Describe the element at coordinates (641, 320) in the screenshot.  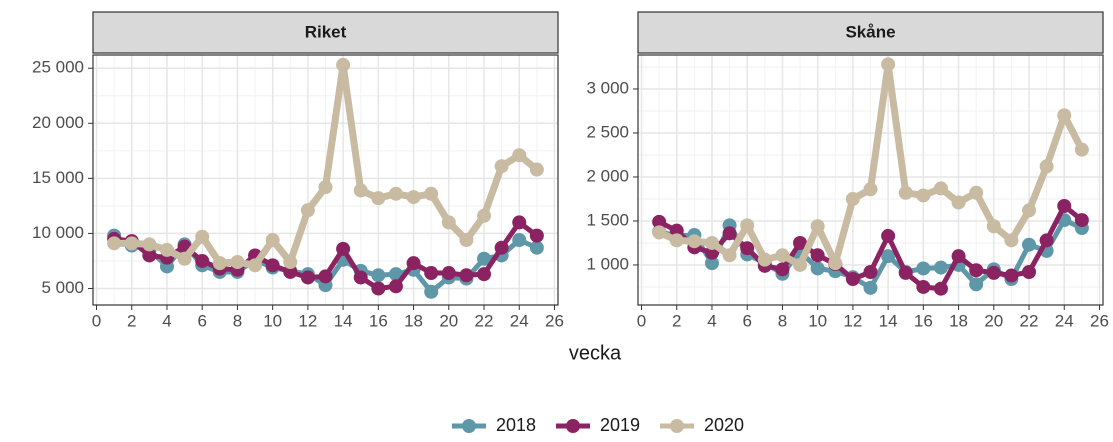
I see `x-tick-label: 0` at that location.